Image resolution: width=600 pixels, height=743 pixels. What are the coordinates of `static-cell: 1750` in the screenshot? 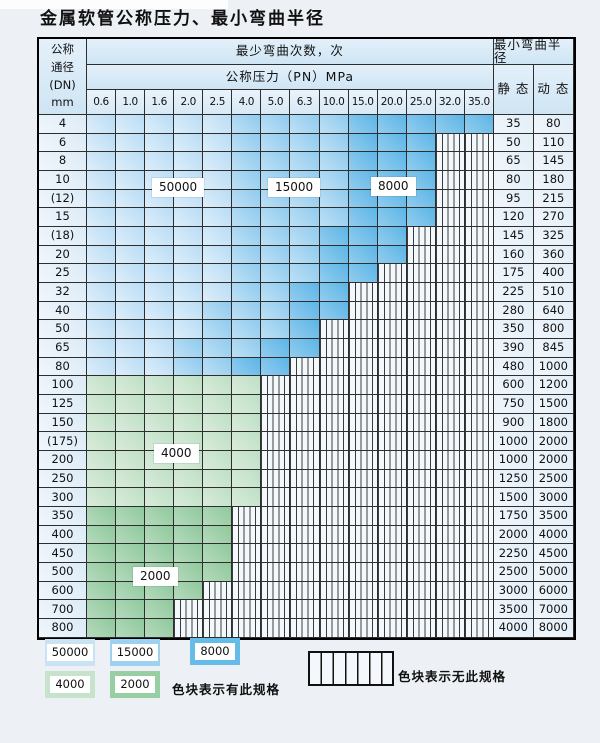 It's located at (513, 516).